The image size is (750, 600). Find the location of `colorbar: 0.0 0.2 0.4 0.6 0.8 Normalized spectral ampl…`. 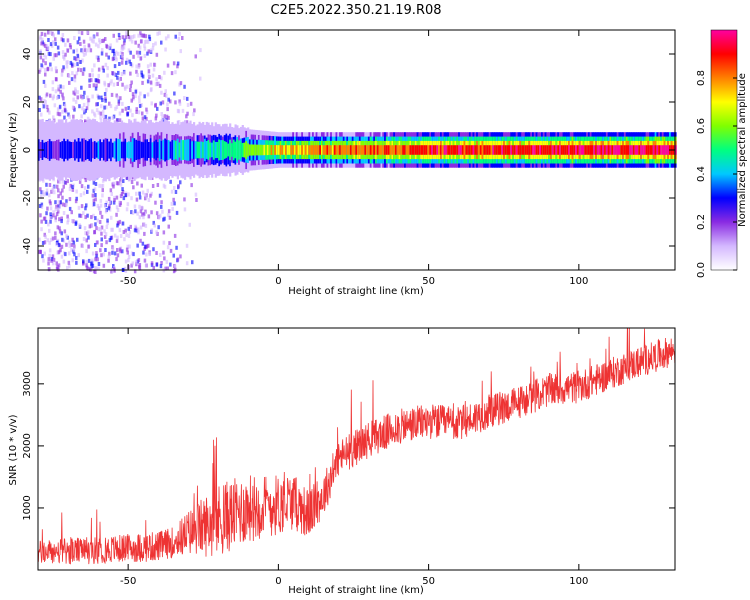

colorbar: 0.0 0.2 0.4 0.6 0.8 Normalized spectral ampl… is located at coordinates (722, 153).